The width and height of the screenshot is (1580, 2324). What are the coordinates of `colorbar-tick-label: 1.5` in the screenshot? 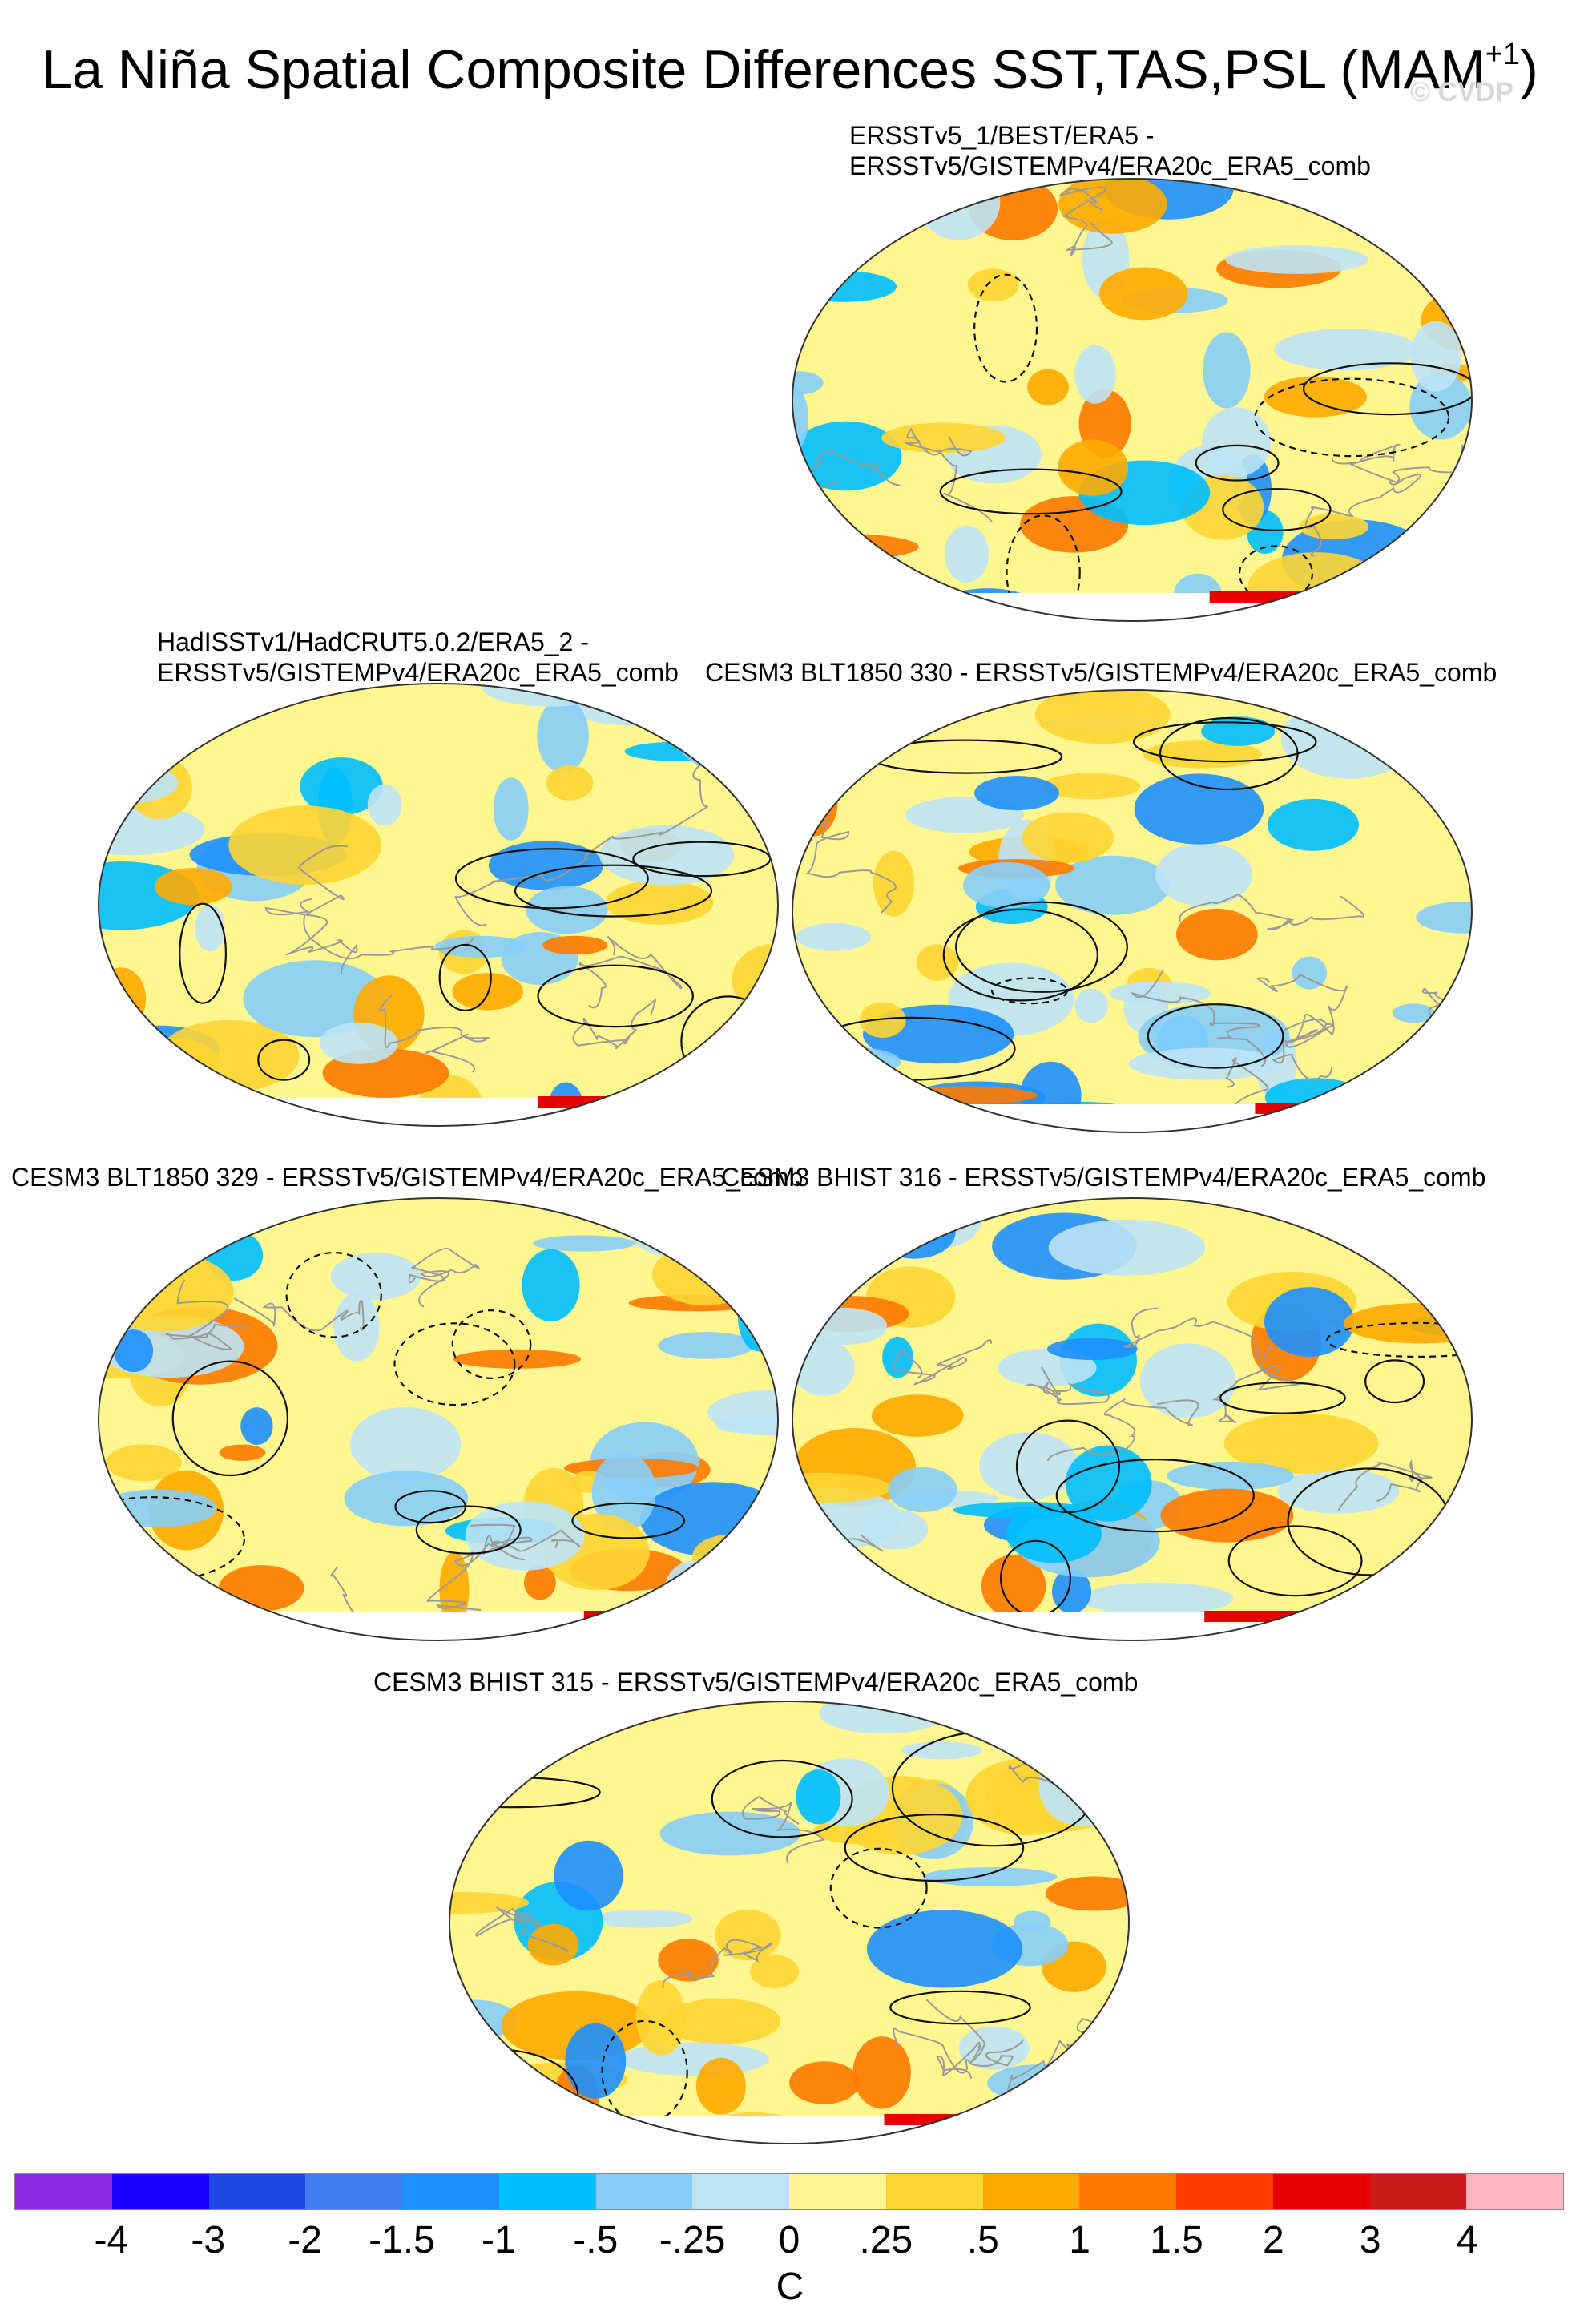 It's located at (1176, 2240).